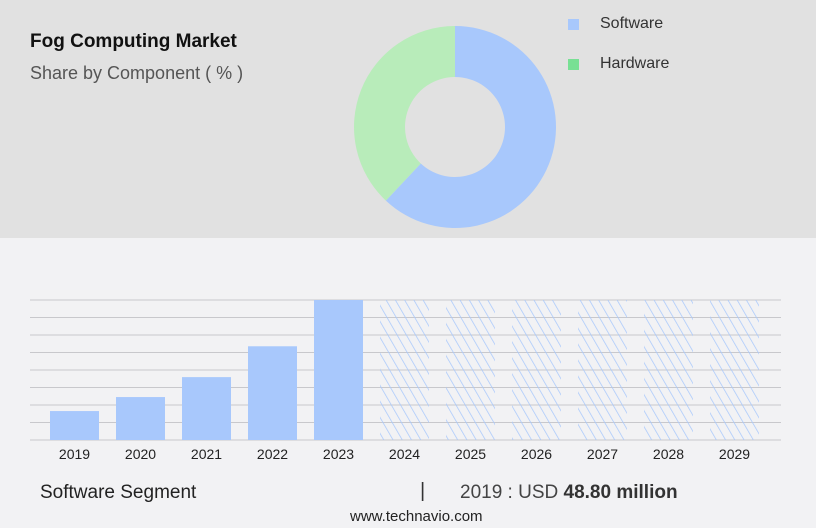 The height and width of the screenshot is (528, 816). What do you see at coordinates (602, 370) in the screenshot?
I see `forecast-bar-2027` at bounding box center [602, 370].